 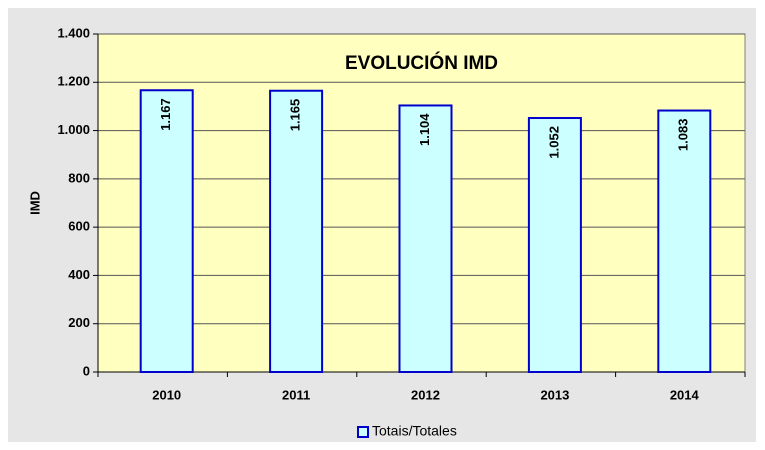 I want to click on y-axis-label: IMD, so click(x=34, y=203).